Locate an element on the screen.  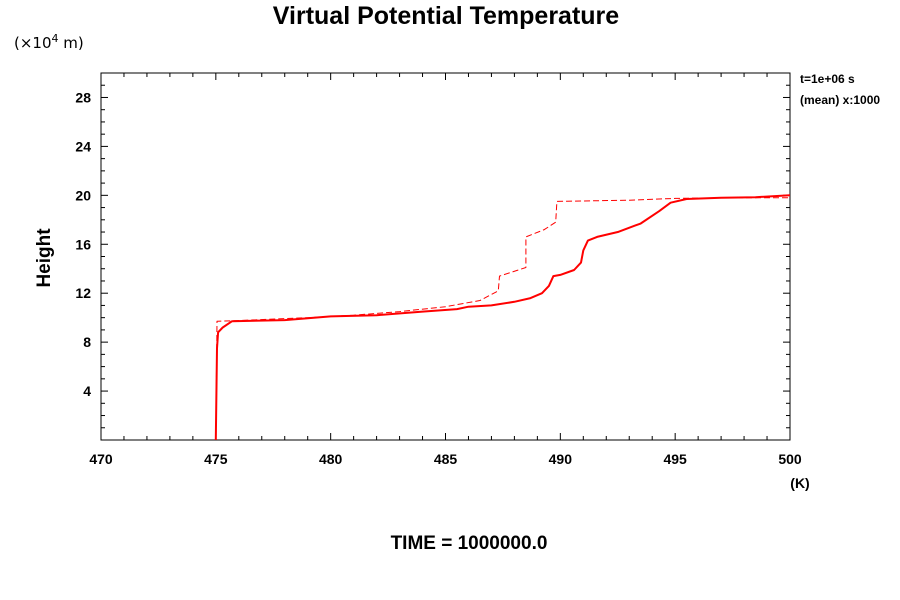
y-unit-prefix: (×10 is located at coordinates (33, 43).